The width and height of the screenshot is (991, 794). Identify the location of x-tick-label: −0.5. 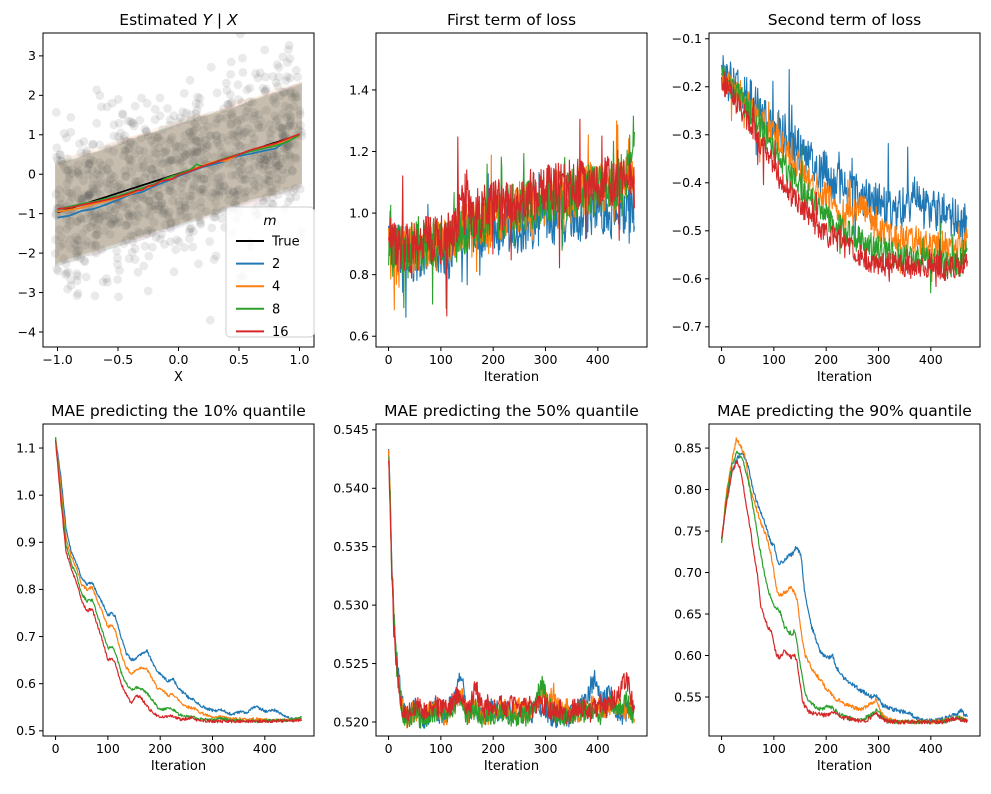
(118, 359).